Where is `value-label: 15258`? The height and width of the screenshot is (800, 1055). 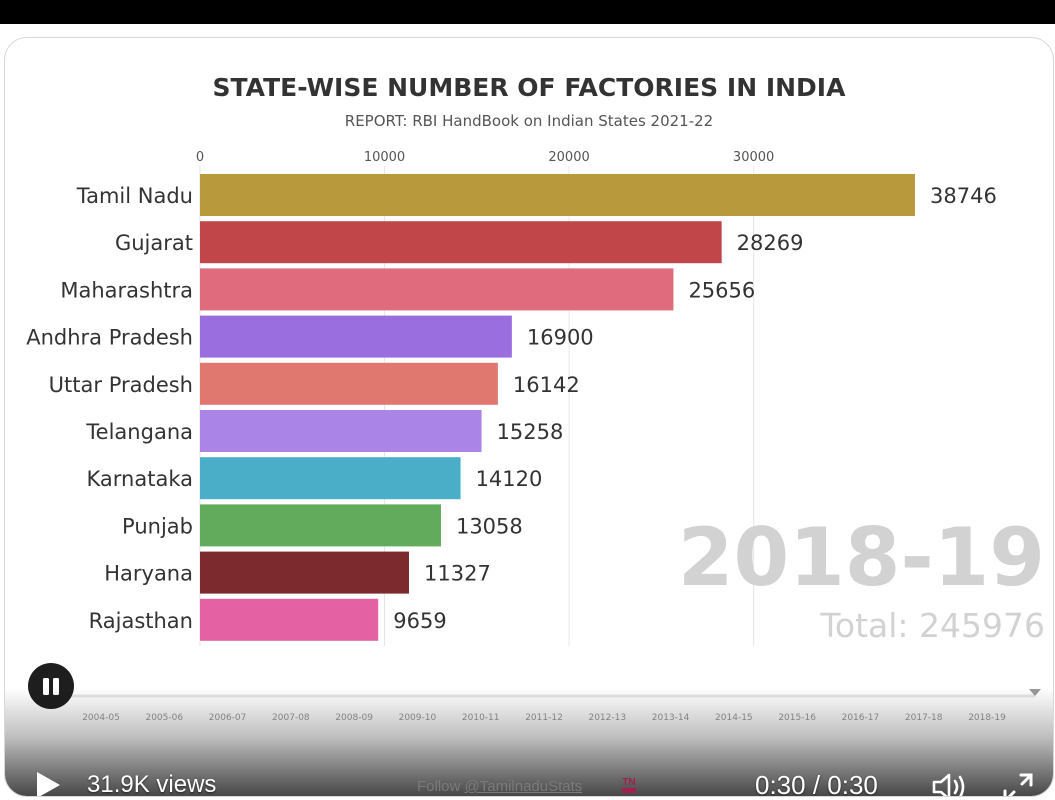 value-label: 15258 is located at coordinates (530, 432).